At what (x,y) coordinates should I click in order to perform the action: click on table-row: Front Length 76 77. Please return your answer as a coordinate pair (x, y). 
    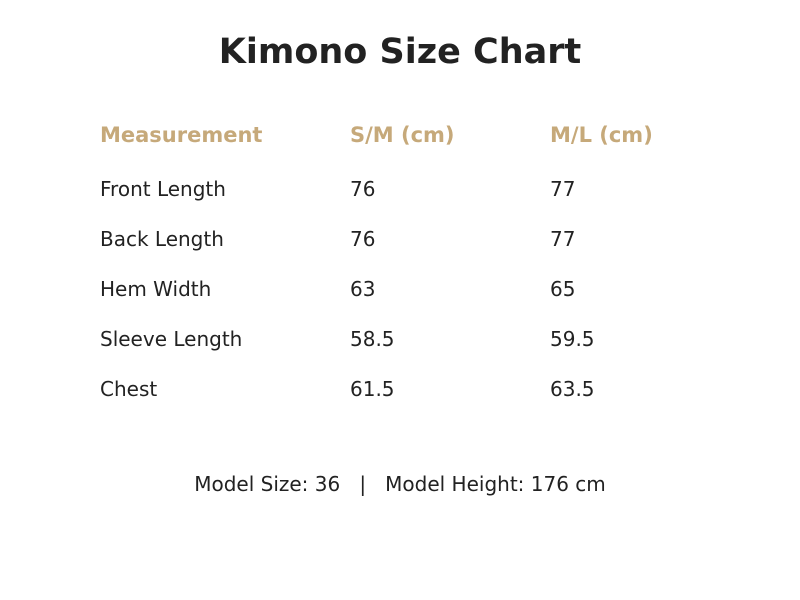
    Looking at the image, I should click on (410, 196).